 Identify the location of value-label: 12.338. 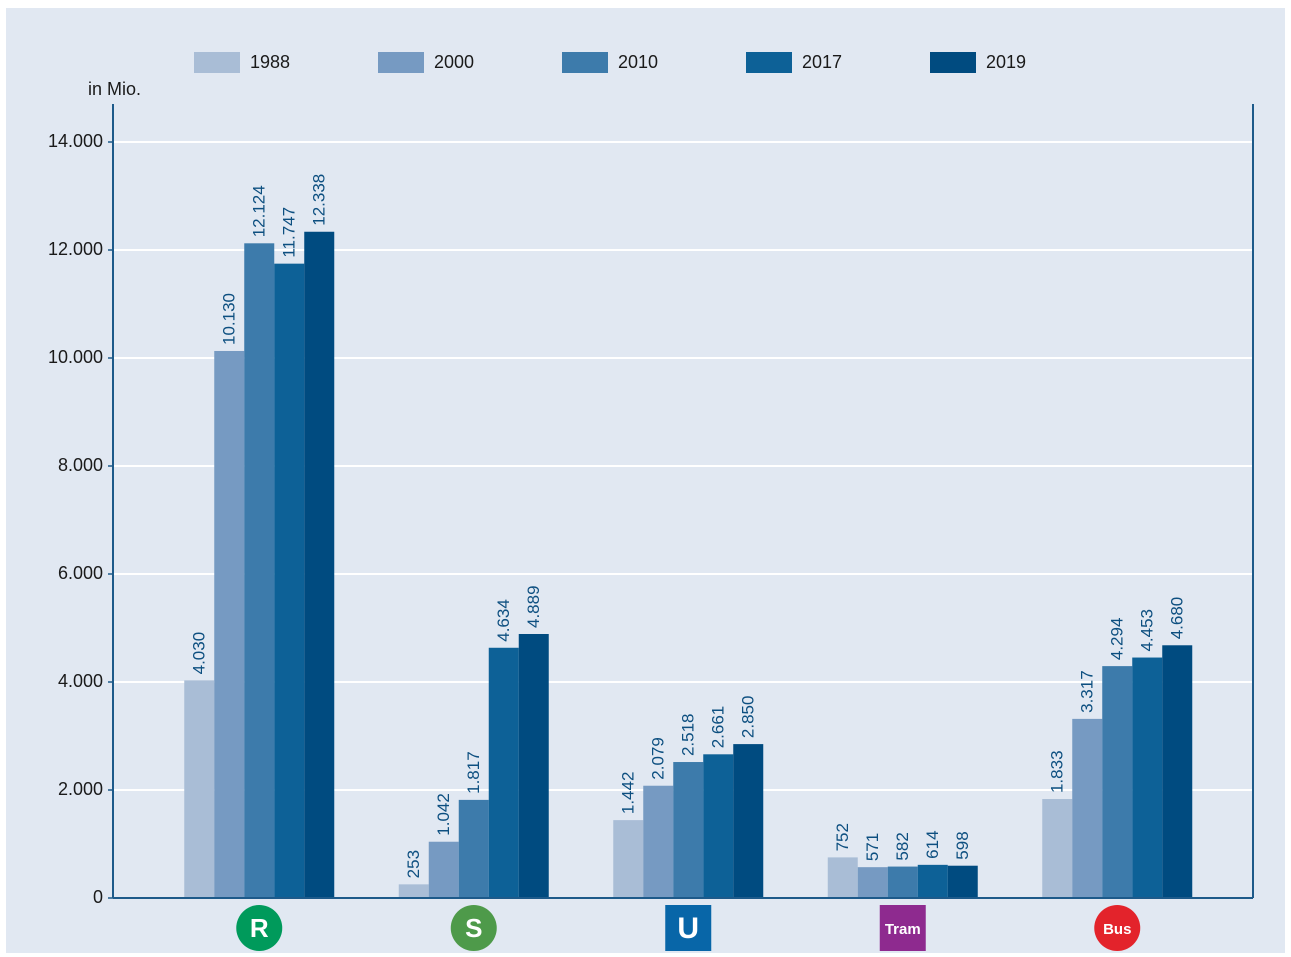
(319, 200).